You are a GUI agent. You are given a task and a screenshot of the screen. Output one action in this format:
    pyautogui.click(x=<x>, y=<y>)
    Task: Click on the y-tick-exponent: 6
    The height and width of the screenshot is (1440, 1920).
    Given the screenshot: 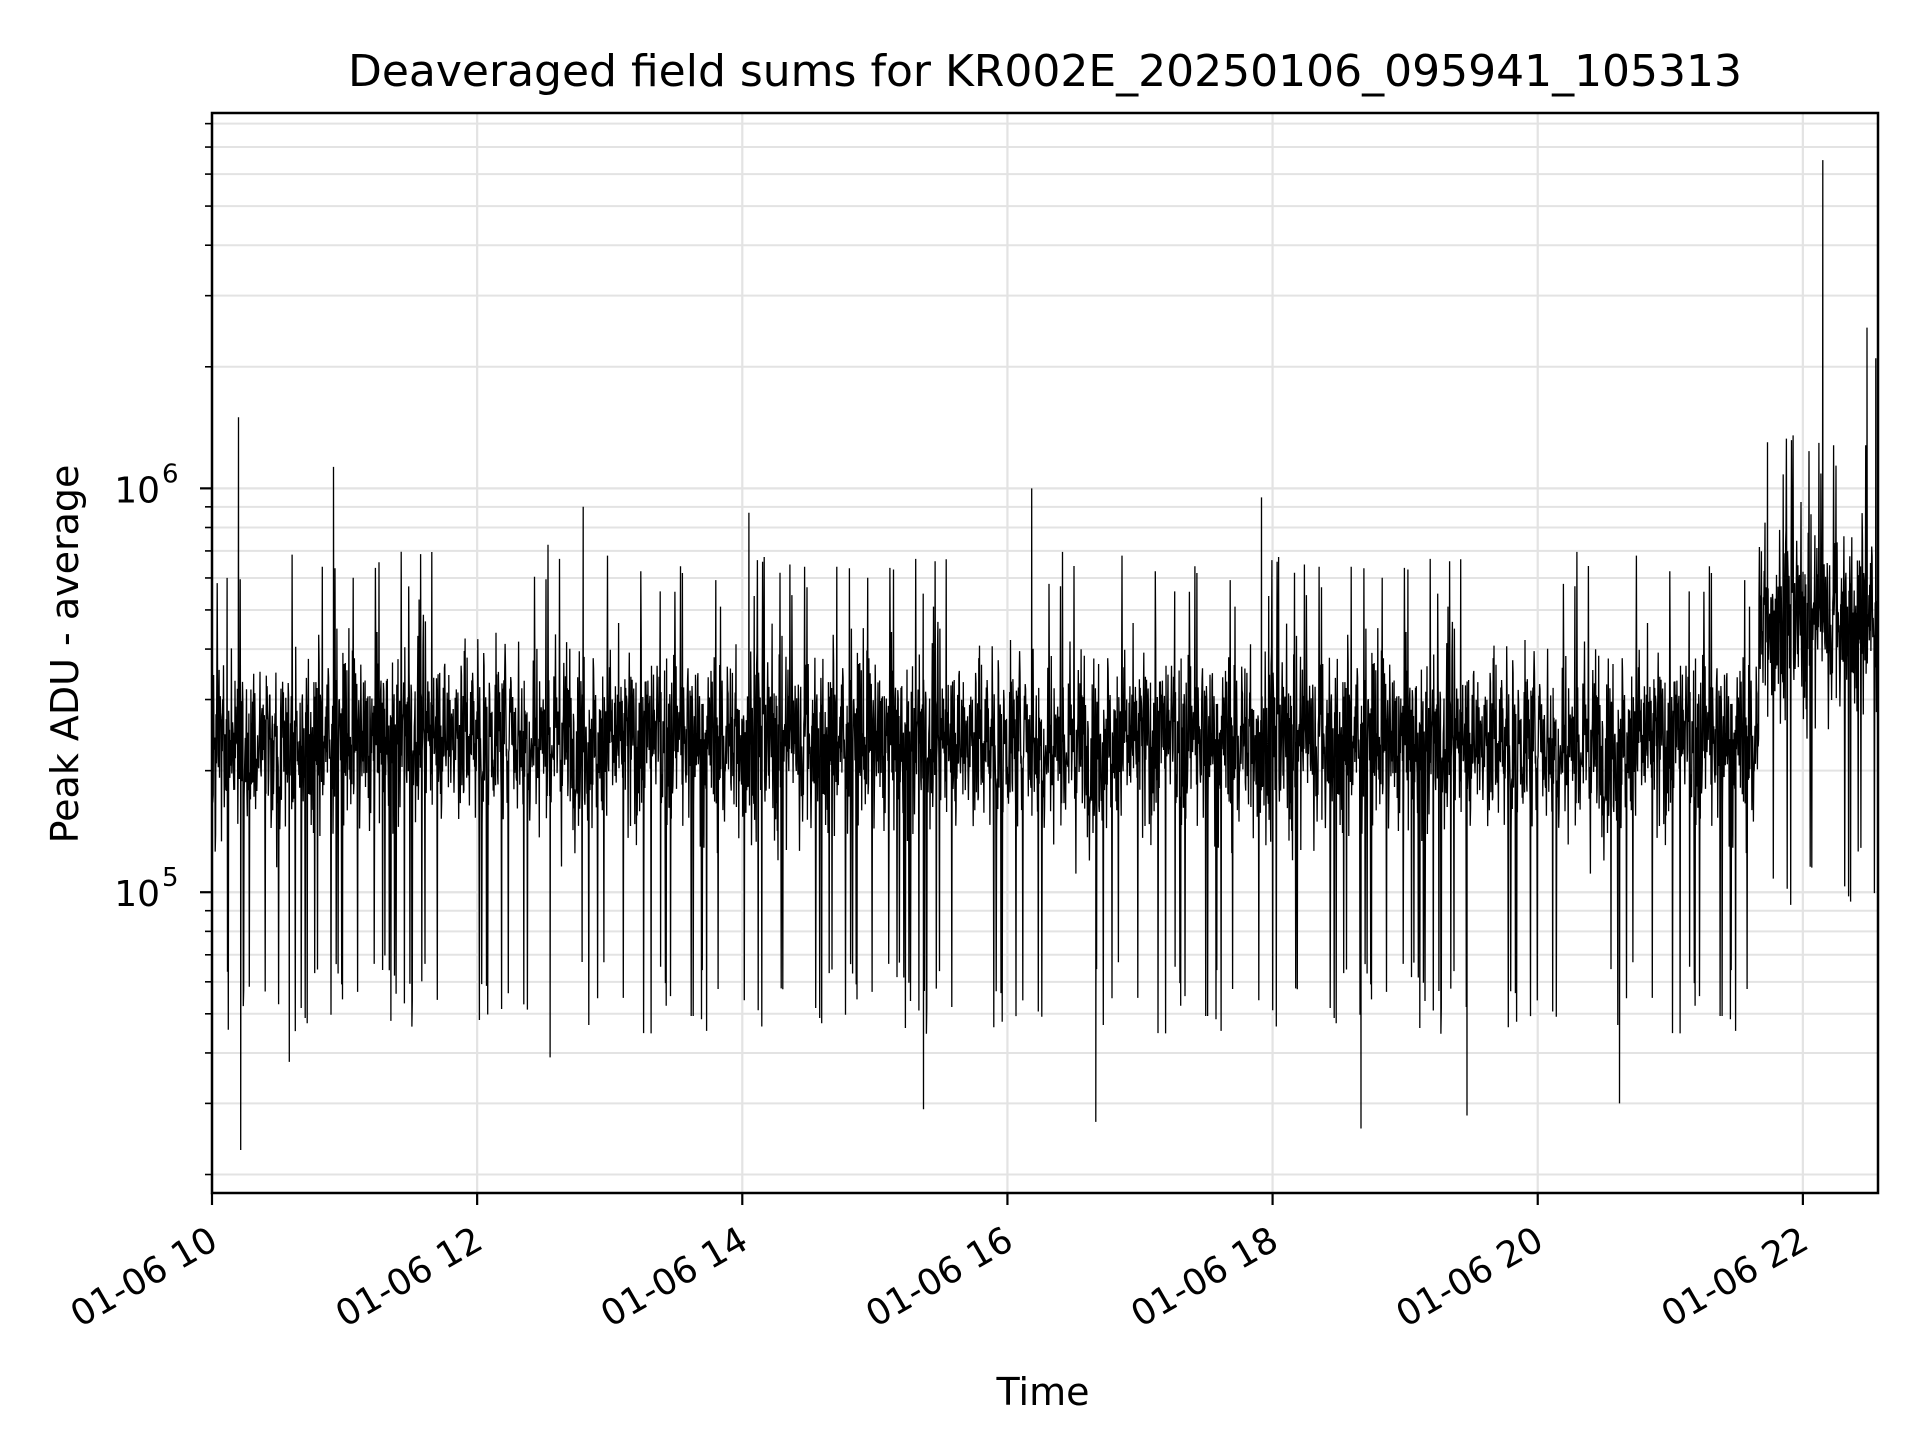 What is the action you would take?
    pyautogui.click(x=170, y=474)
    